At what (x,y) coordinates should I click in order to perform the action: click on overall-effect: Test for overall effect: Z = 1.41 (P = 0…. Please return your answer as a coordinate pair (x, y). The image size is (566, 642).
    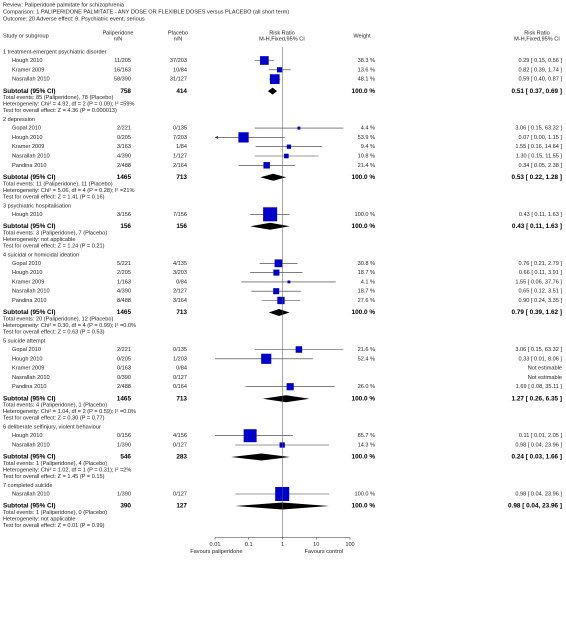
    Looking at the image, I should click on (54, 197).